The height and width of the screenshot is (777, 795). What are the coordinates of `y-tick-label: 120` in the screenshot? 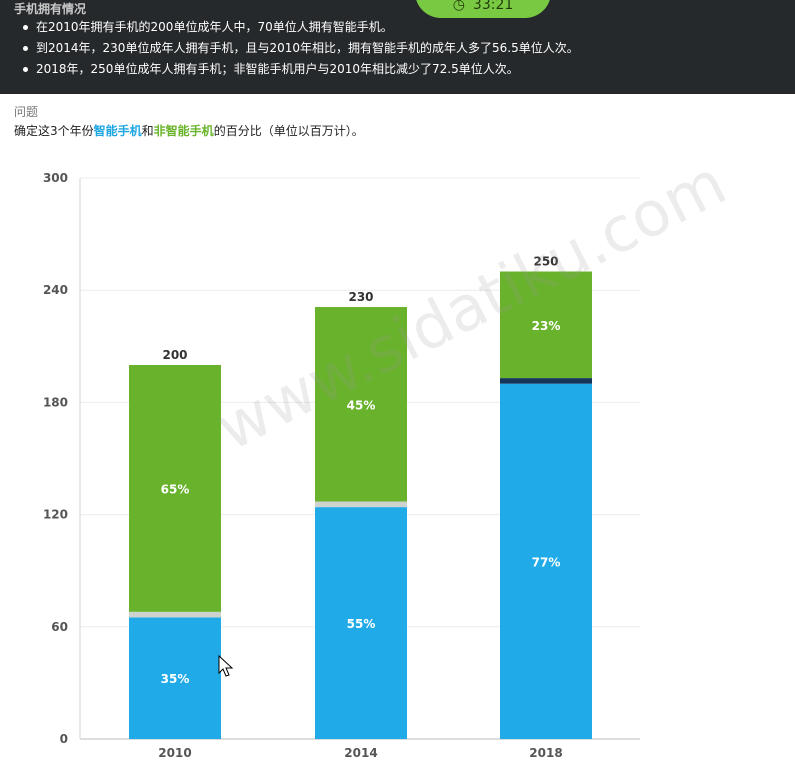 It's located at (55, 515).